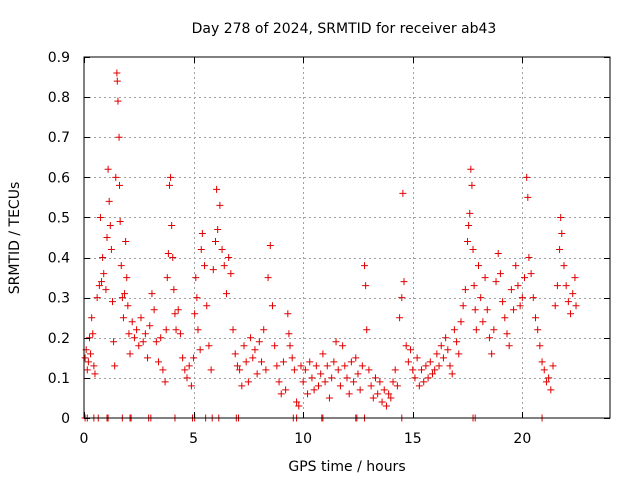 This screenshot has height=480, width=640. Describe the element at coordinates (59, 299) in the screenshot. I see `y-tick-label: 0.3` at that location.